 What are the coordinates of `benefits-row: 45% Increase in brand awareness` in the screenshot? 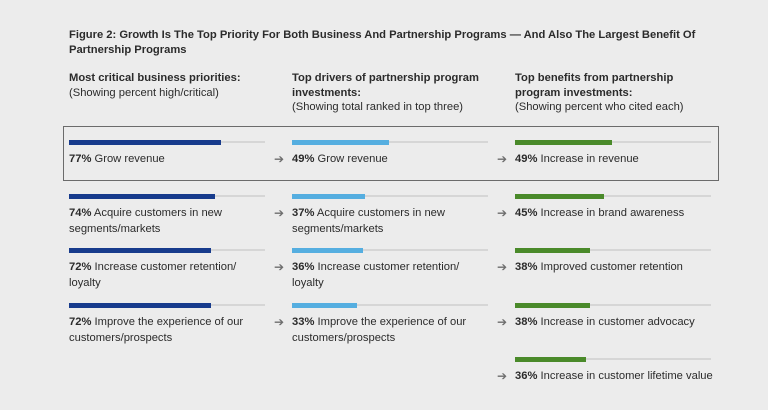 It's located at (613, 218).